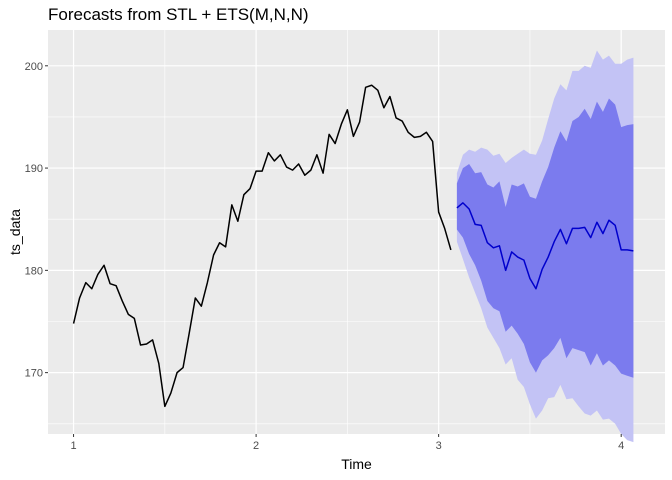  I want to click on x-tick-label: 1, so click(73, 446).